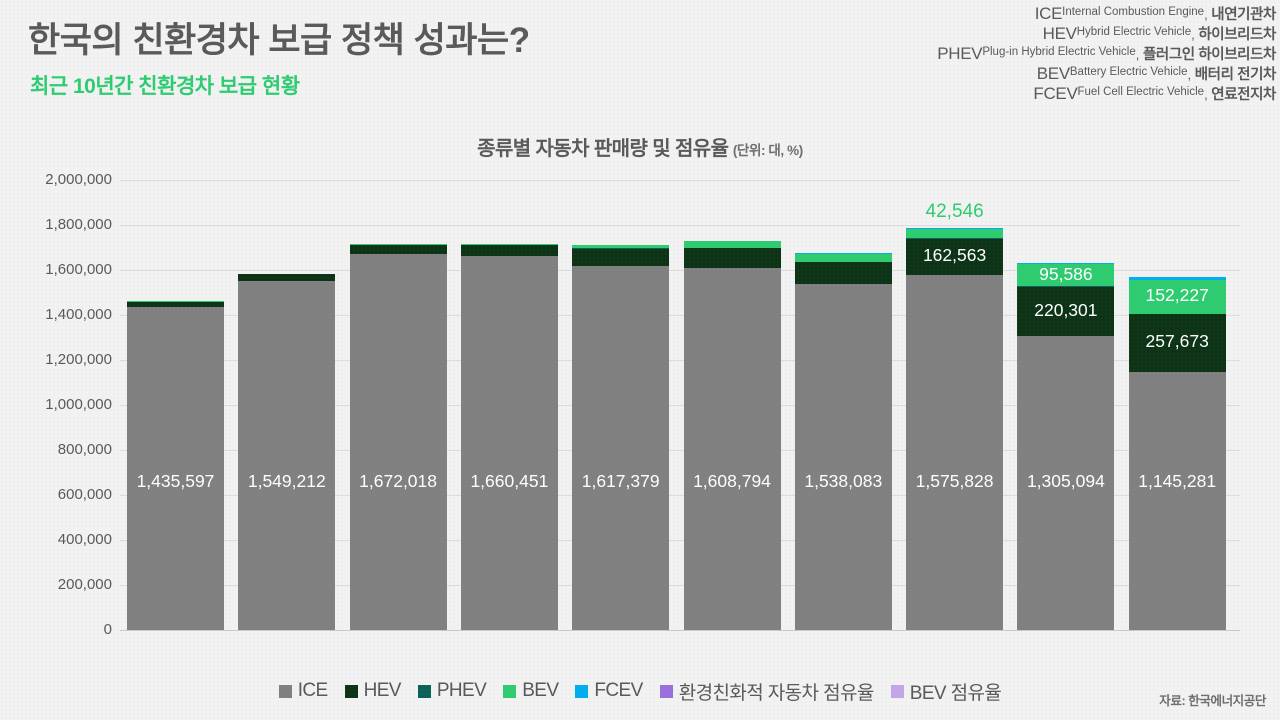 The image size is (1280, 720). What do you see at coordinates (372, 691) in the screenshot?
I see `legend-item-hev: HEV` at bounding box center [372, 691].